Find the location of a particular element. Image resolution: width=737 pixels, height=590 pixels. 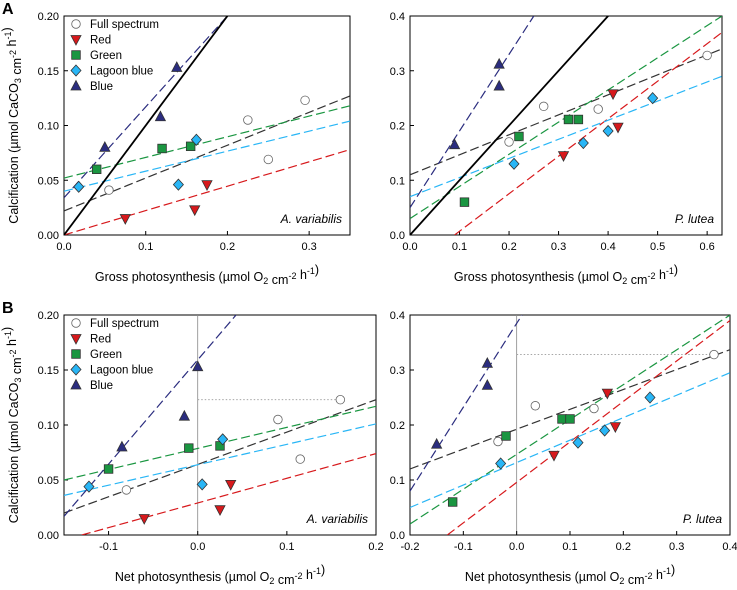

x-tick-label: -0.2 is located at coordinates (410, 547).